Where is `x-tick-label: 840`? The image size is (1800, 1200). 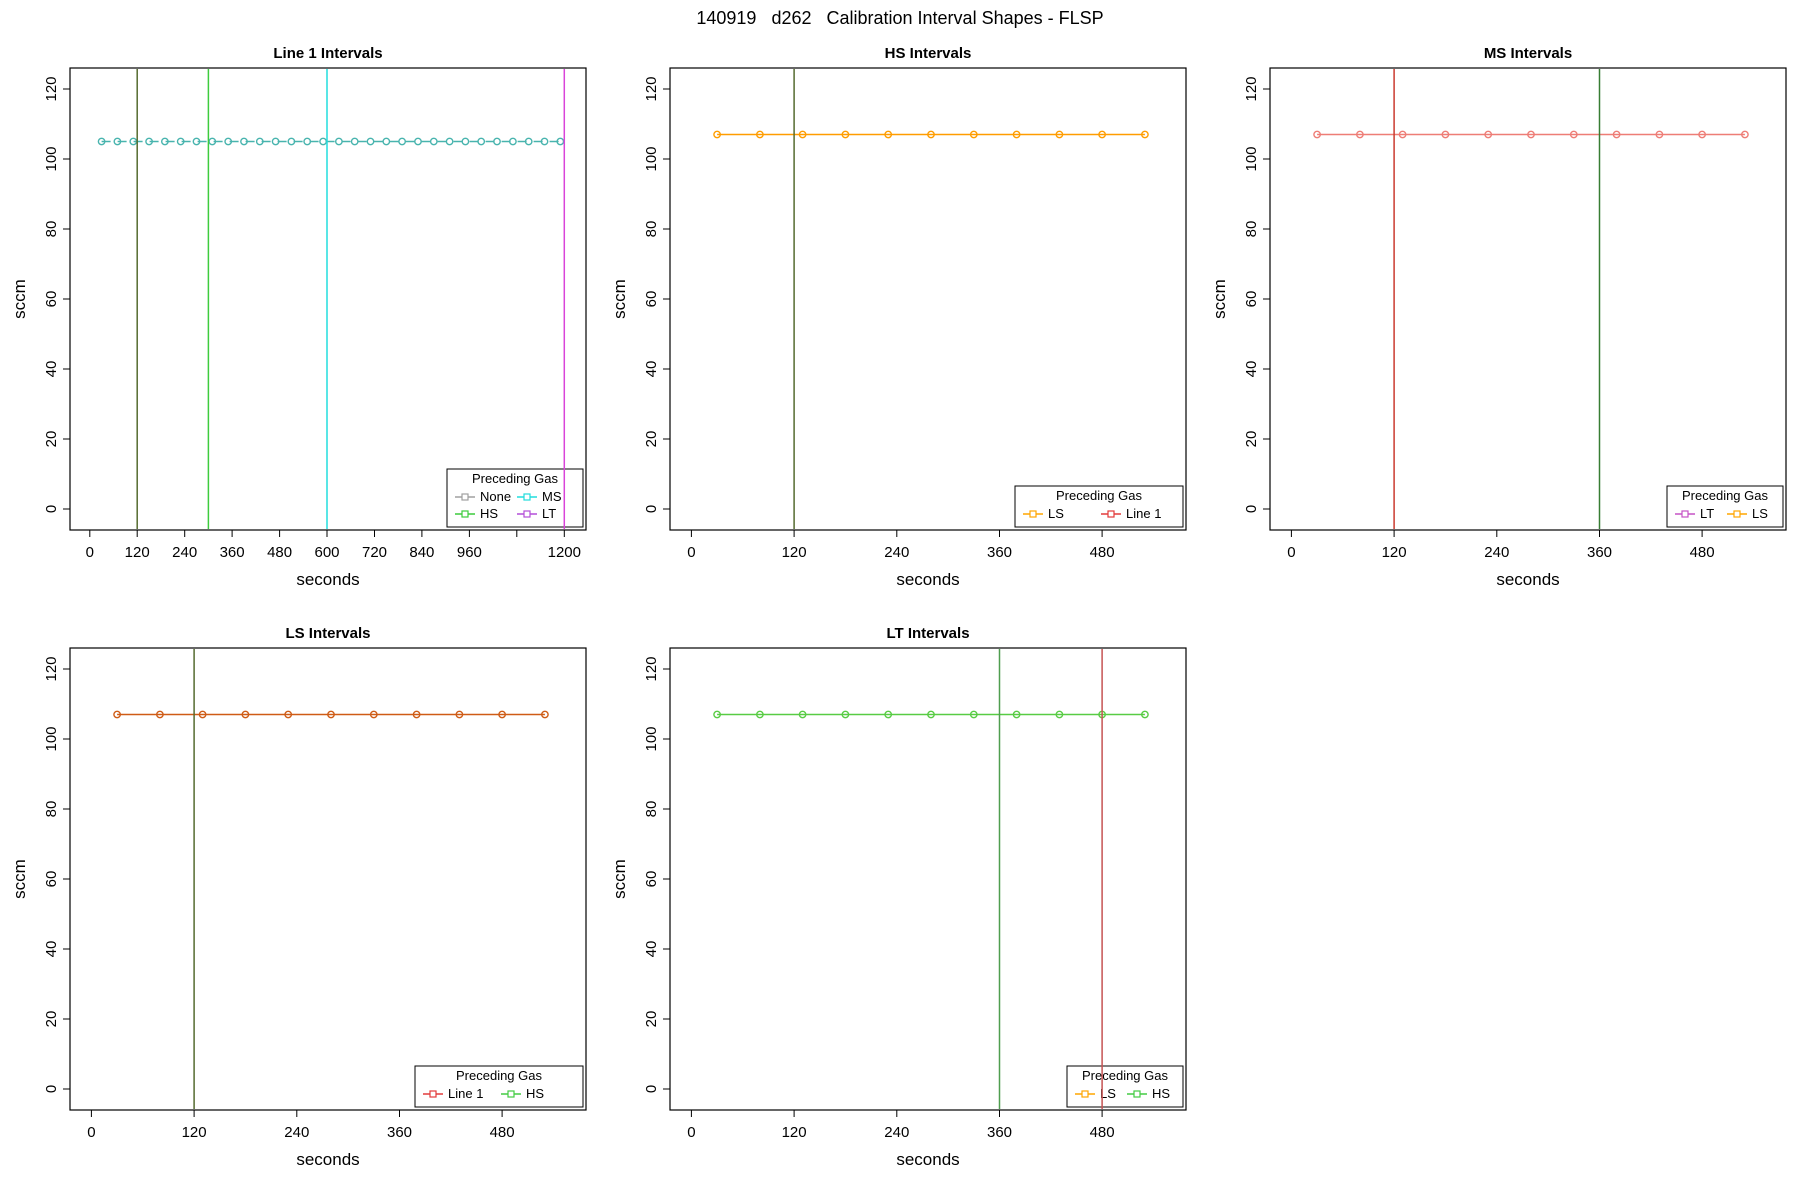
x-tick-label: 840 is located at coordinates (421, 552).